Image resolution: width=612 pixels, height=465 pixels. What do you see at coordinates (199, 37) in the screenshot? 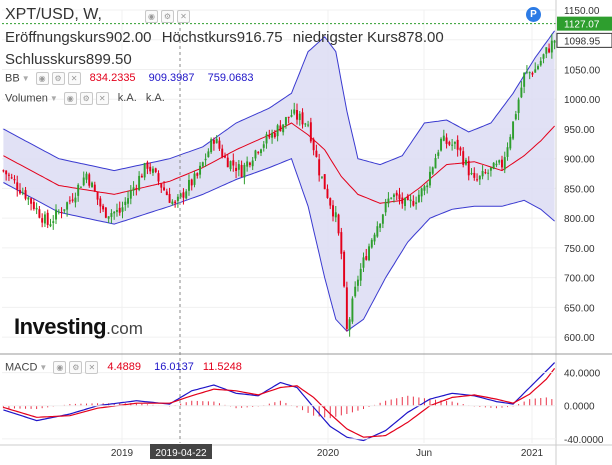
I see `high-label: Höchstkurs` at bounding box center [199, 37].